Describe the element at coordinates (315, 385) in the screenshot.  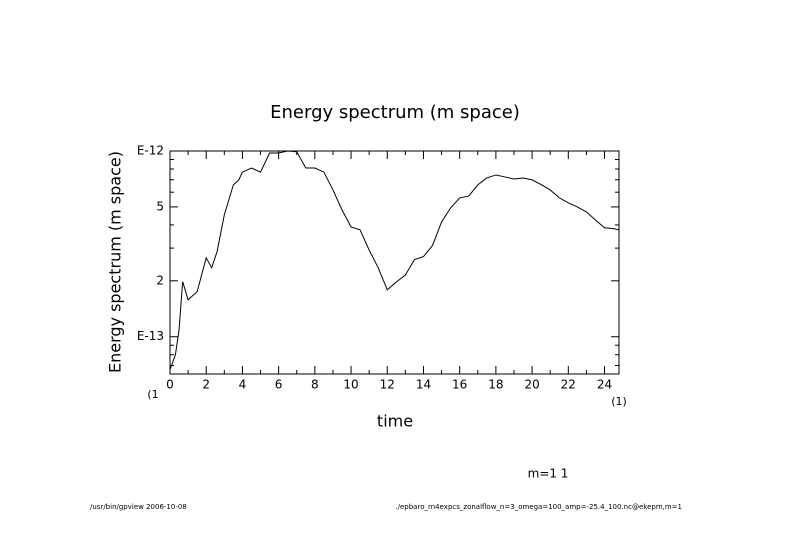
I see `x-tick-label: 8` at that location.